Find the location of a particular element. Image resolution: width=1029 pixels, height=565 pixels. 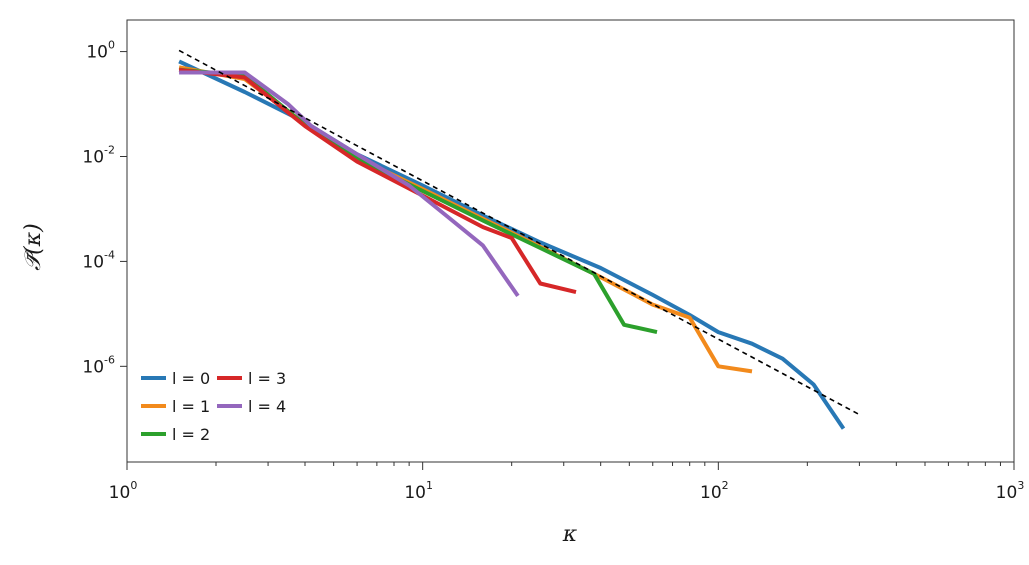

x-tick-label: 10² is located at coordinates (714, 491).